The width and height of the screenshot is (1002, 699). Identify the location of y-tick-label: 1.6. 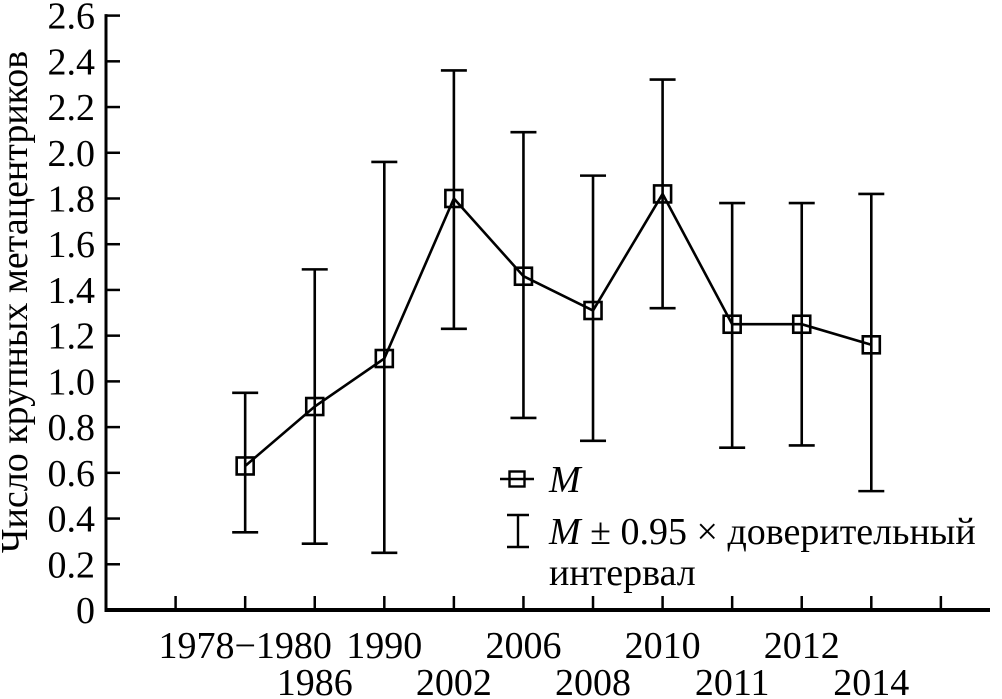
(72, 245).